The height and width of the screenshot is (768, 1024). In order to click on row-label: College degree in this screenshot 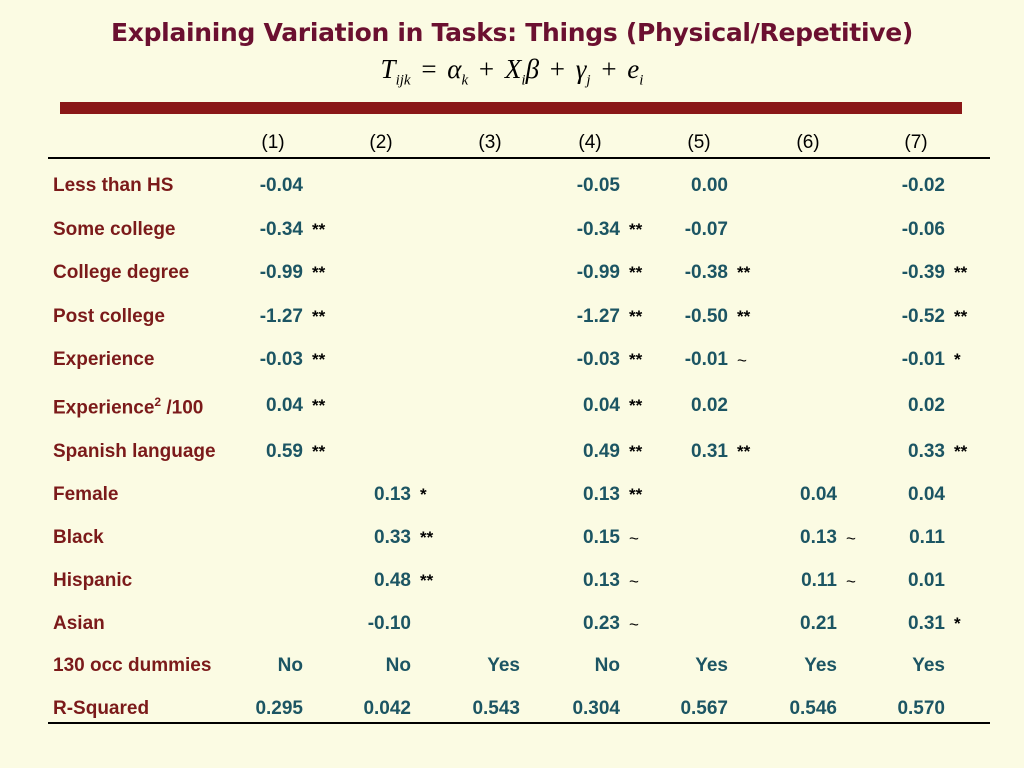, I will do `click(121, 272)`.